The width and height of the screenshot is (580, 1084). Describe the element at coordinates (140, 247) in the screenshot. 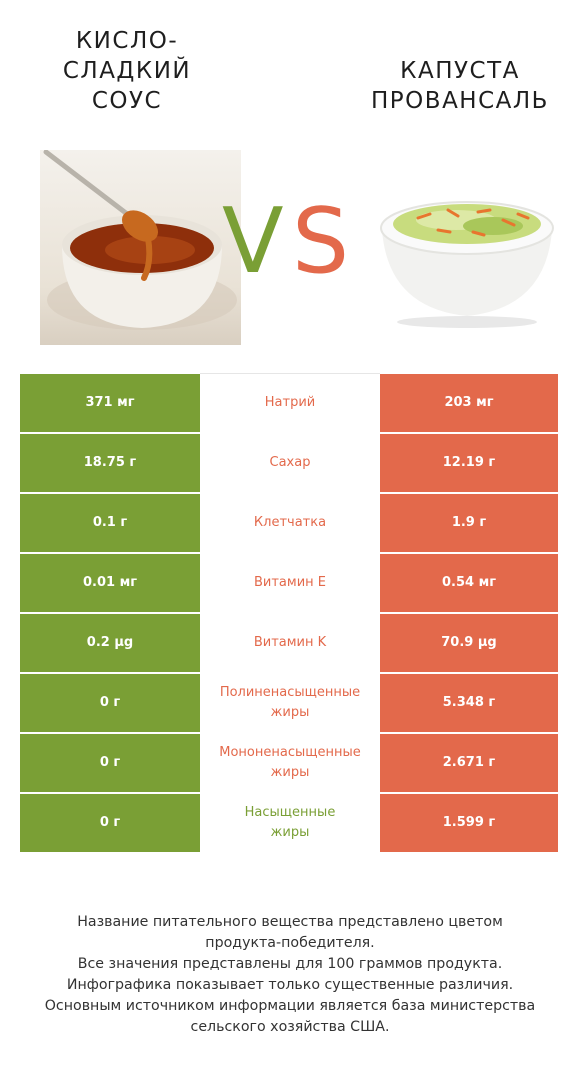

I see `sweet-sour-sauce-image` at that location.